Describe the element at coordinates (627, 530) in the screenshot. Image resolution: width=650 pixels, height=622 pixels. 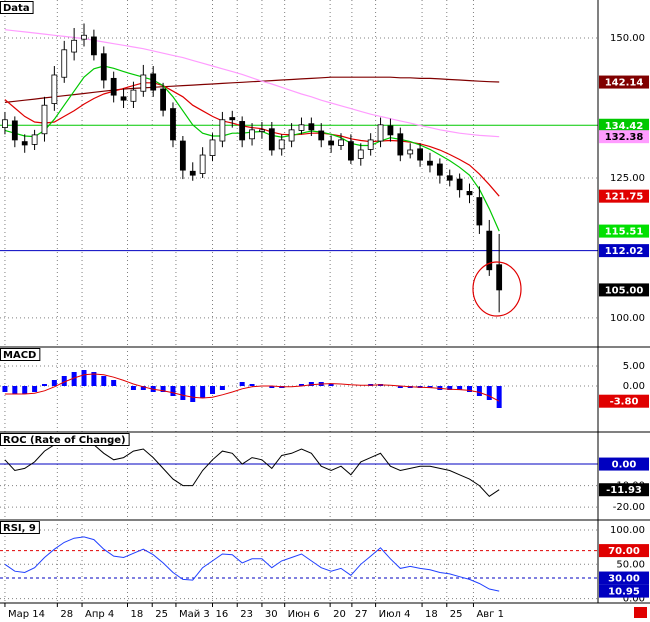
I see `y-tick-label: 100.00` at that location.